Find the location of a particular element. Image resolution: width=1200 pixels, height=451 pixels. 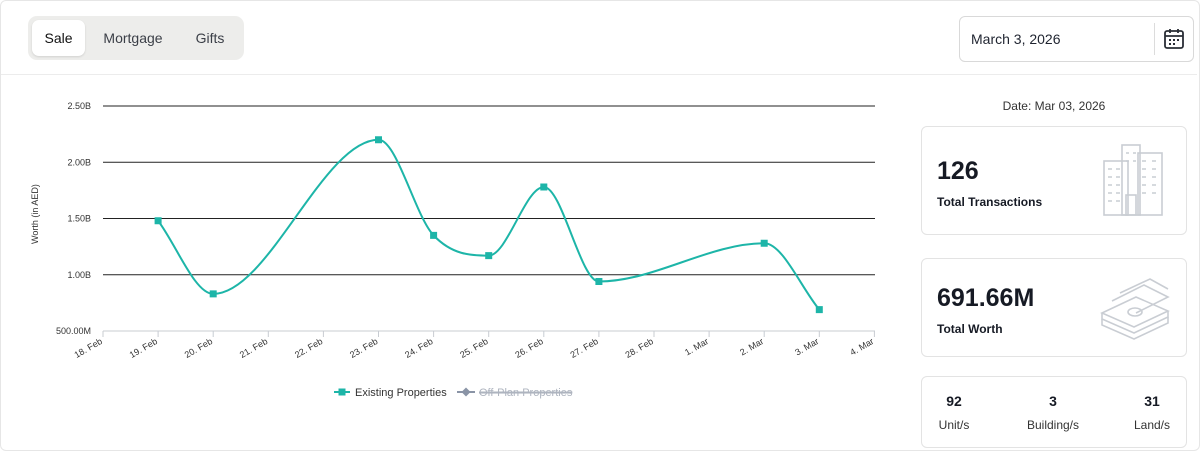

tab-sale: Sale is located at coordinates (58, 38).